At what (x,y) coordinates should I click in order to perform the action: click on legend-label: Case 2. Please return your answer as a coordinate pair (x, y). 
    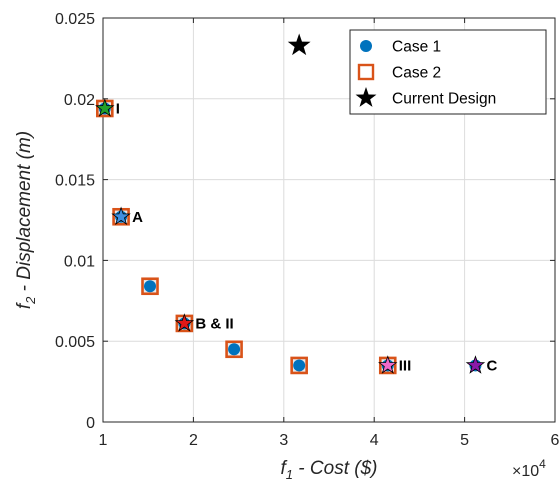
    Looking at the image, I should click on (416, 73).